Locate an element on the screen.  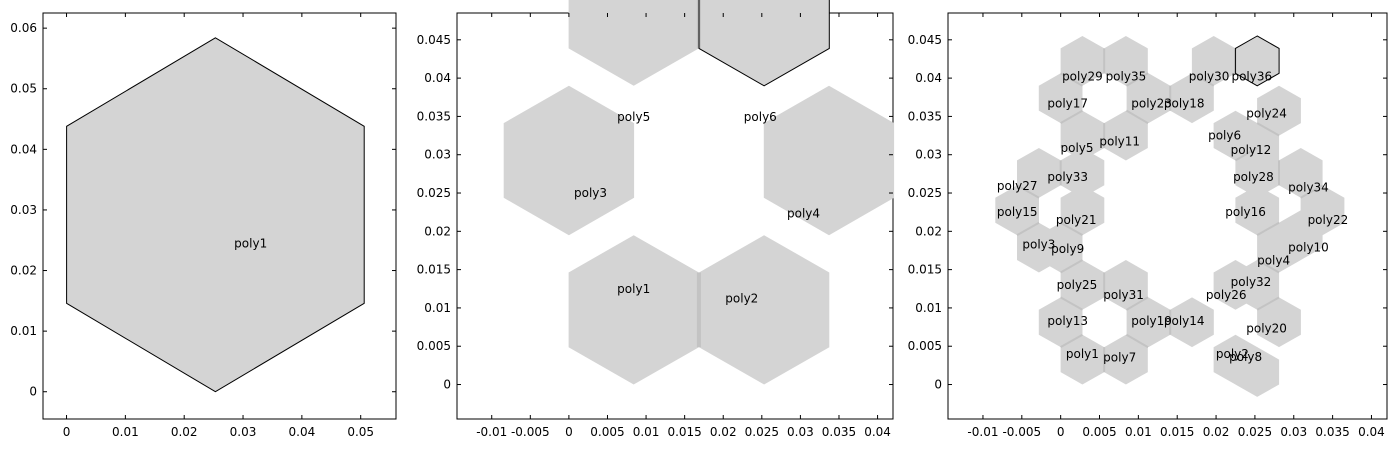
polygon-poly32 is located at coordinates (1257, 285).